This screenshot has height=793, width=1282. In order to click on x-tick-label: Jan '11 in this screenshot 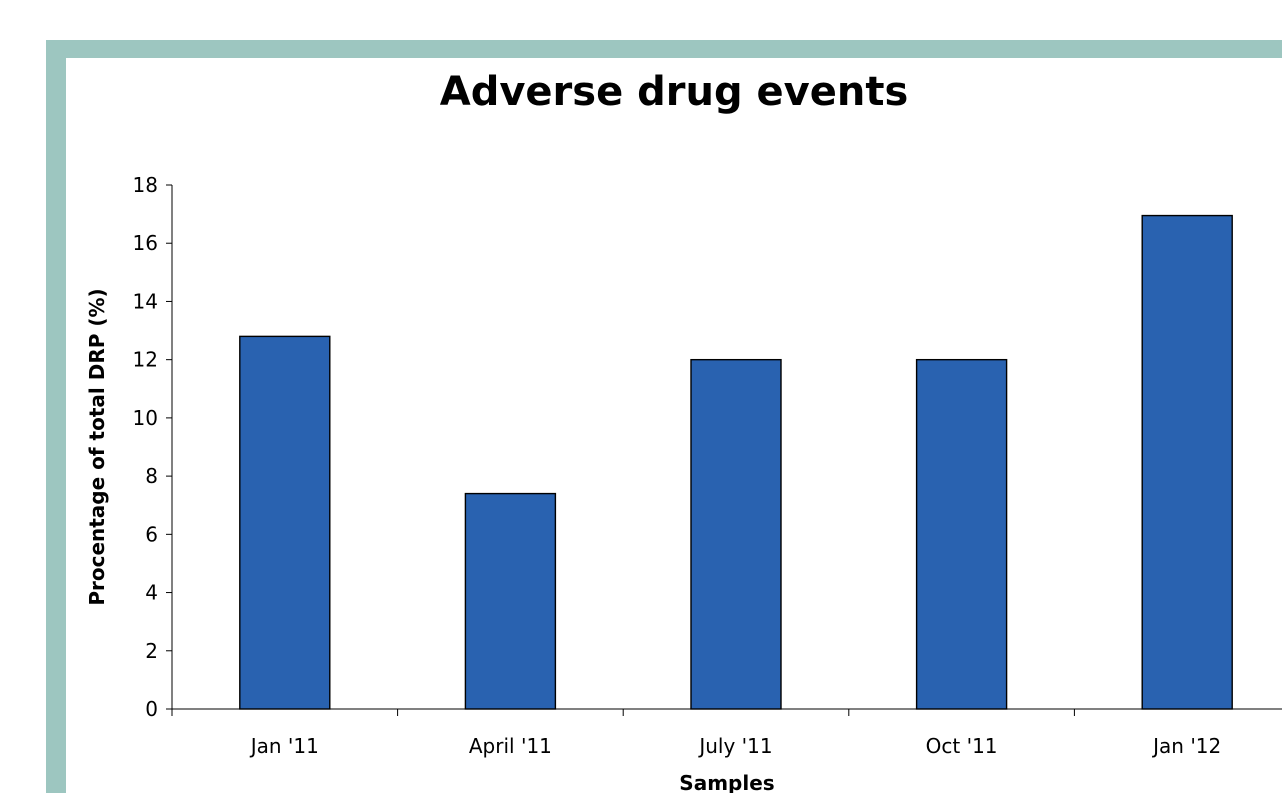, I will do `click(284, 746)`.